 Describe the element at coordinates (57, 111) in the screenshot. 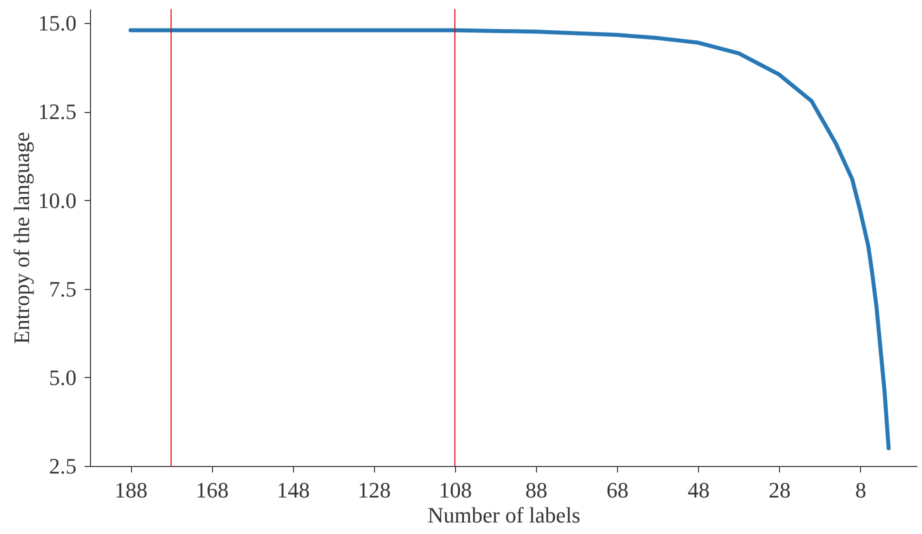

I see `y-tick-label: 12.5` at that location.